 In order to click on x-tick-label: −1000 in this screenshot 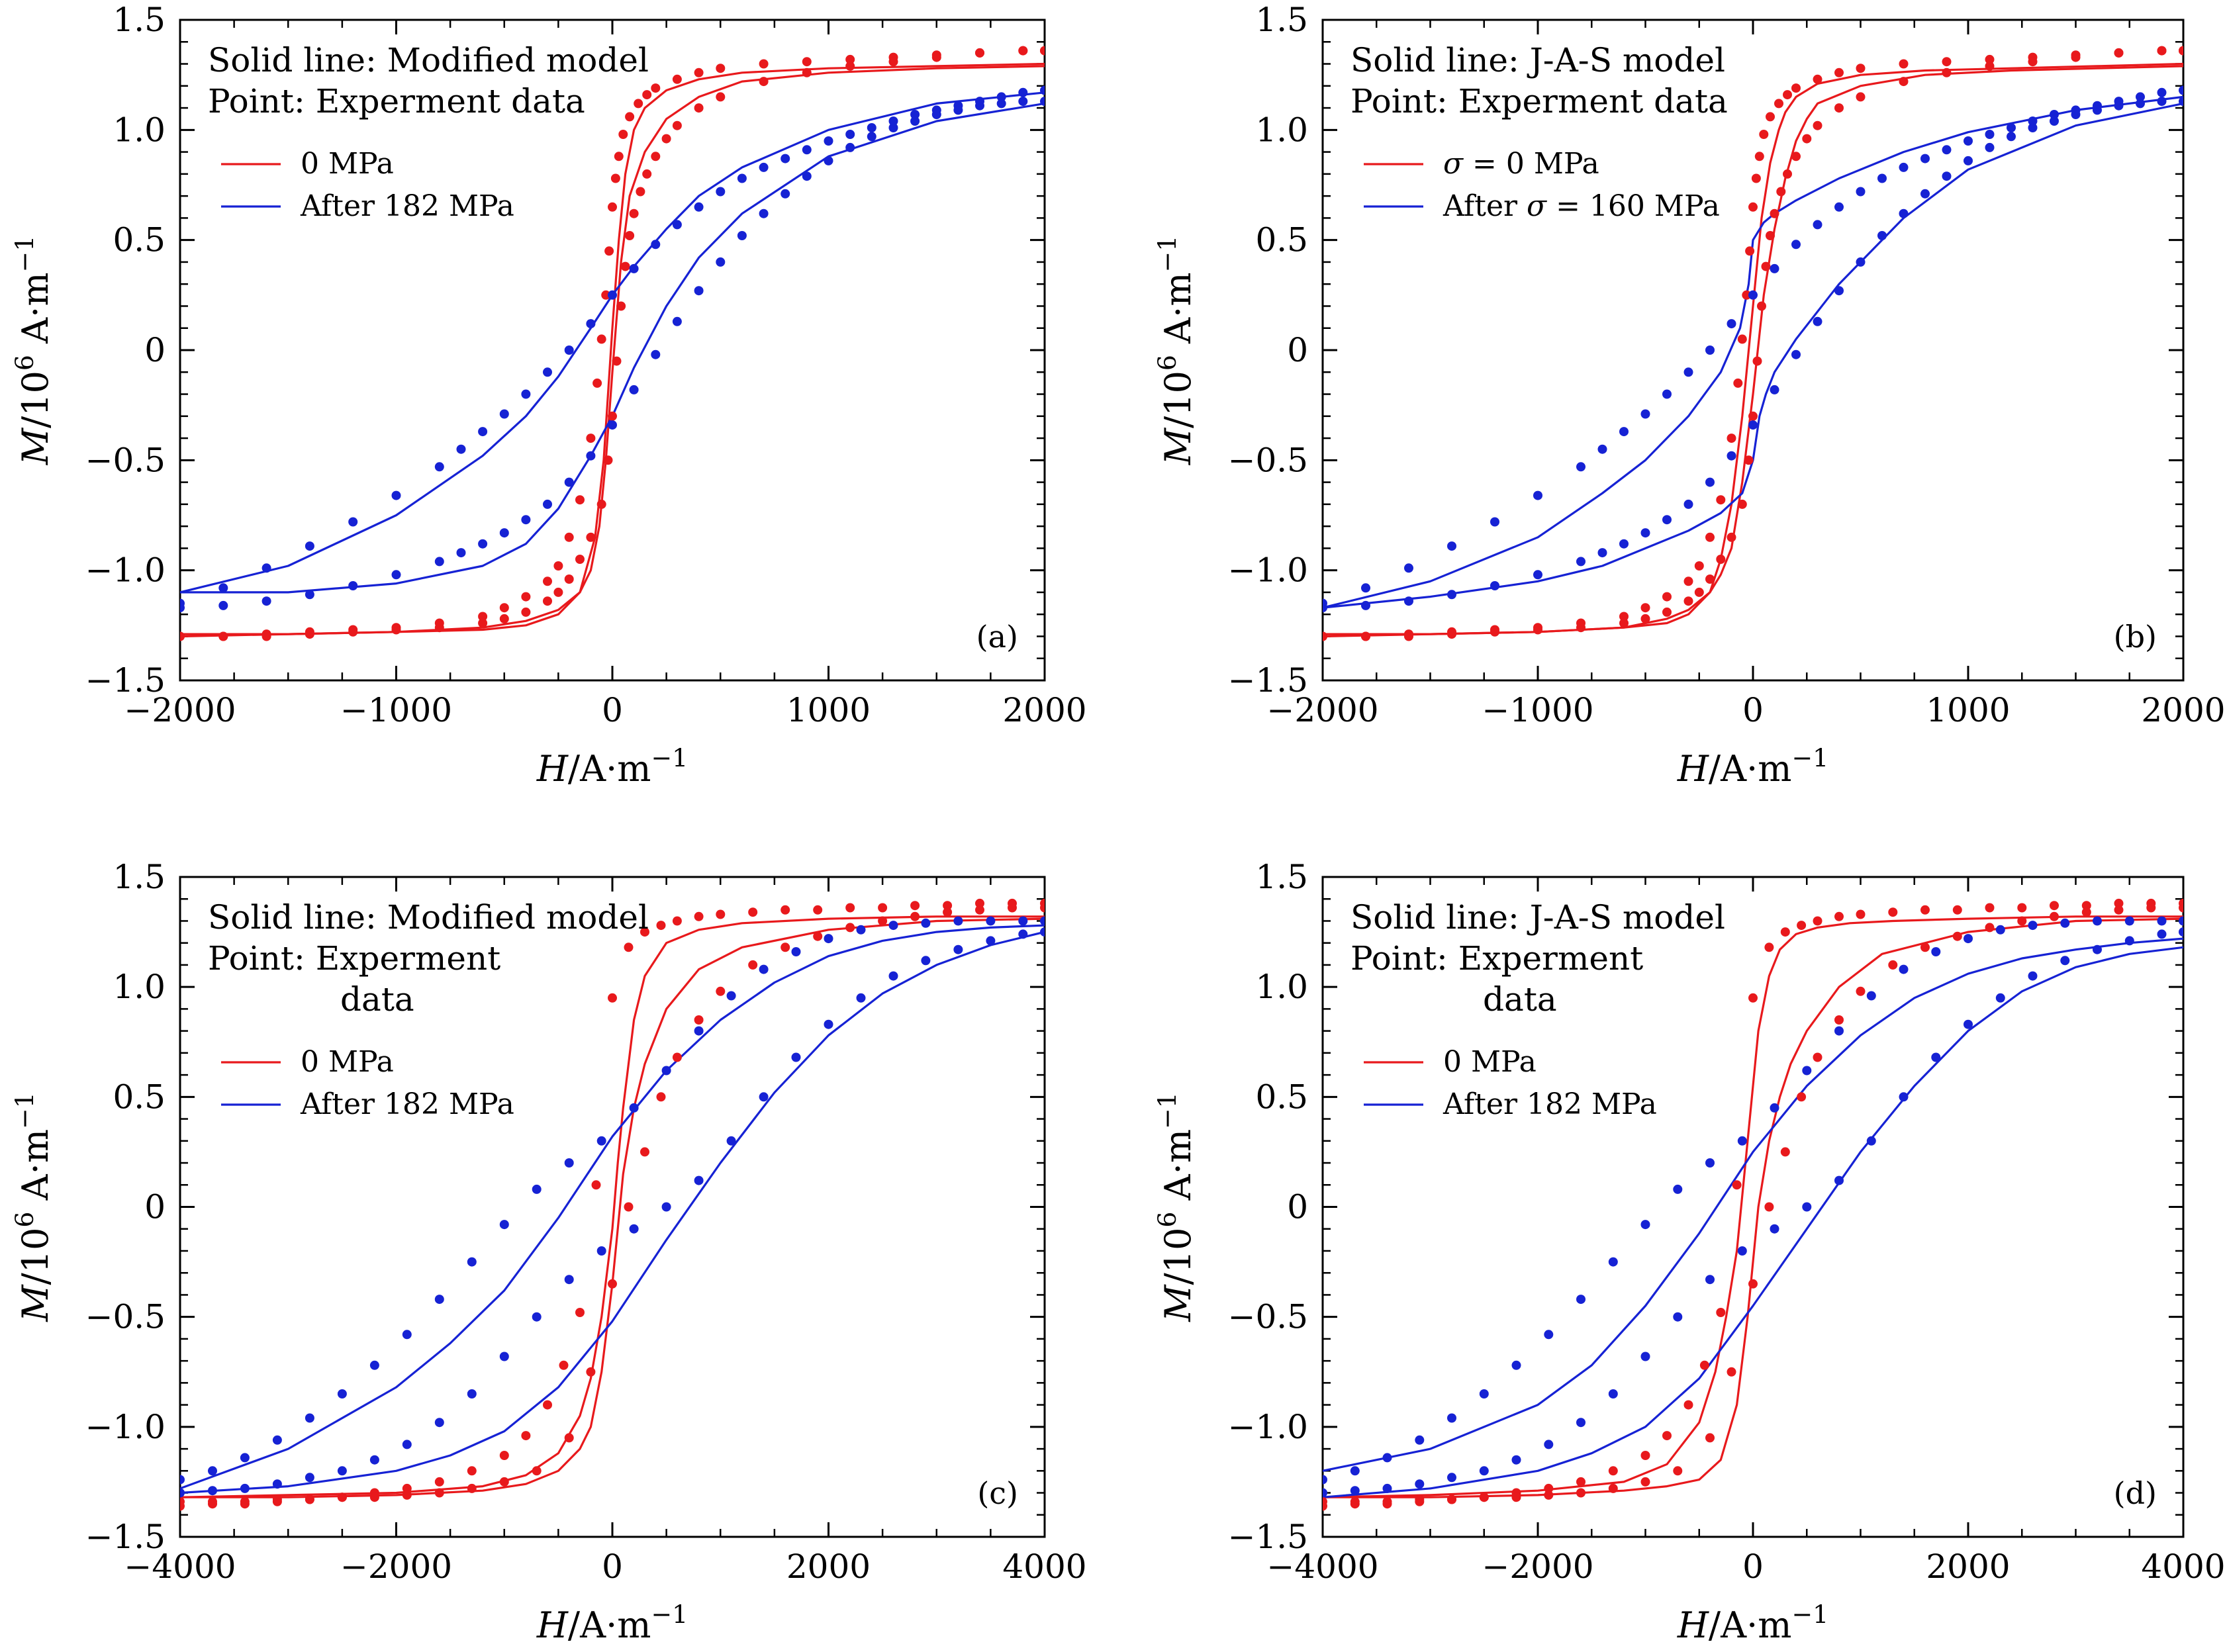, I will do `click(396, 710)`.